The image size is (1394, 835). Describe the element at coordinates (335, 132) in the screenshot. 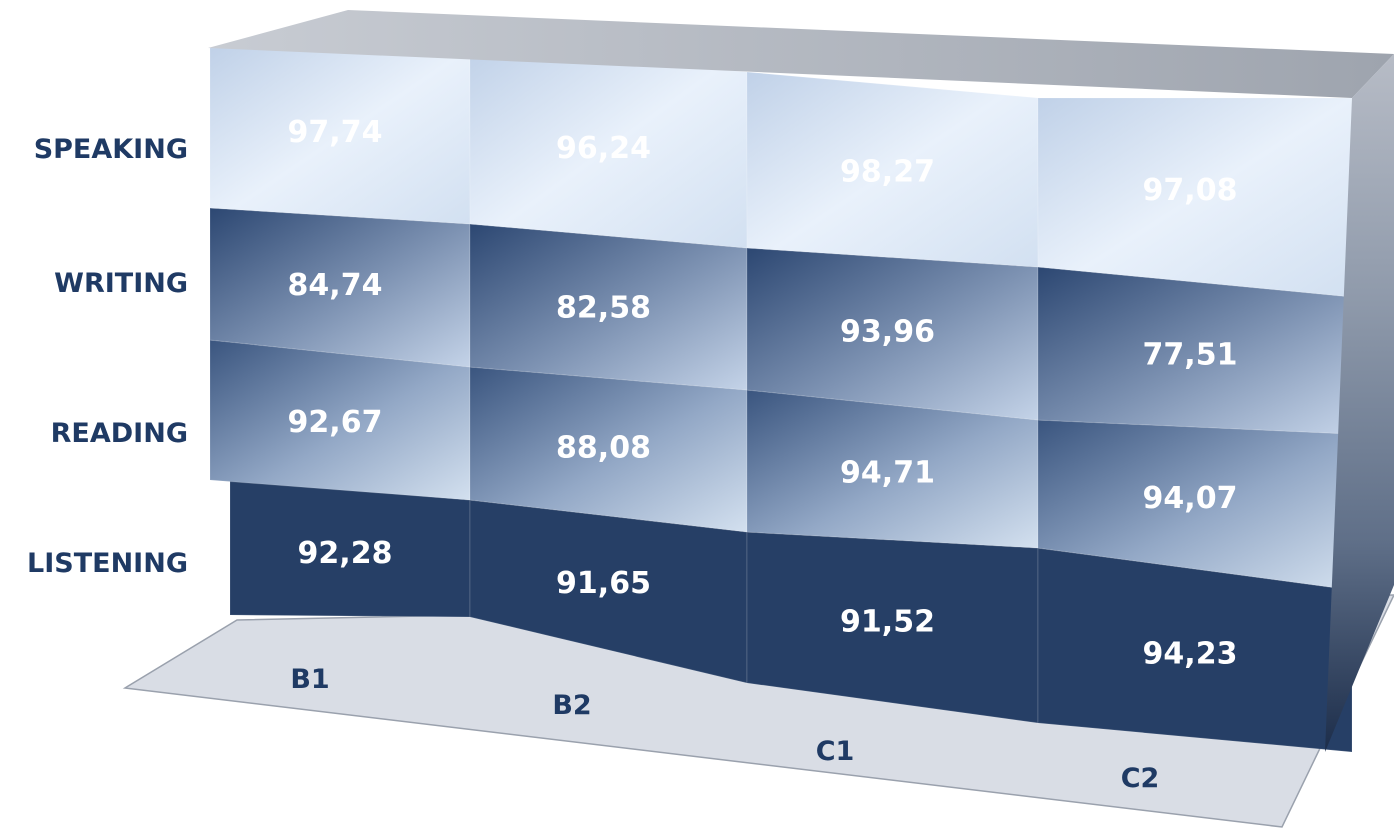

I see `value-label: 97,74` at that location.